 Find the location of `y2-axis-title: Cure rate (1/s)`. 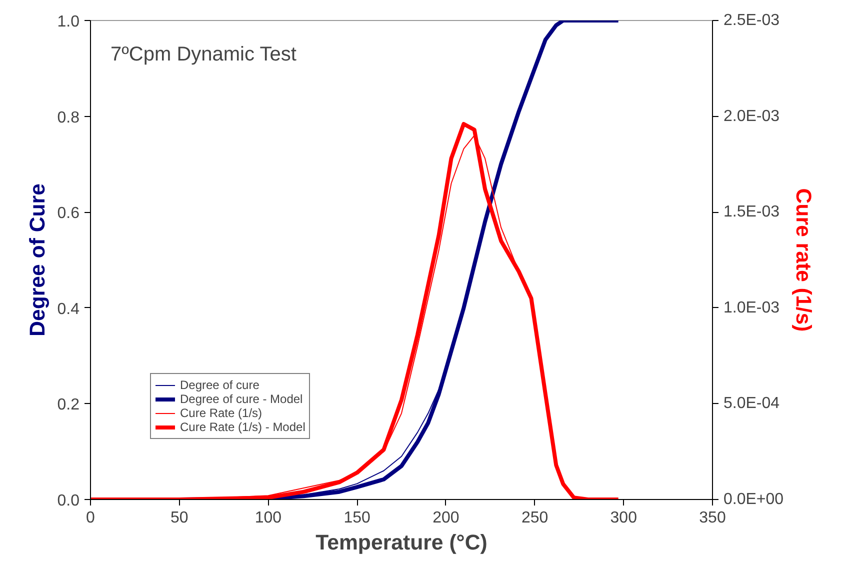

y2-axis-title: Cure rate (1/s) is located at coordinates (804, 260).